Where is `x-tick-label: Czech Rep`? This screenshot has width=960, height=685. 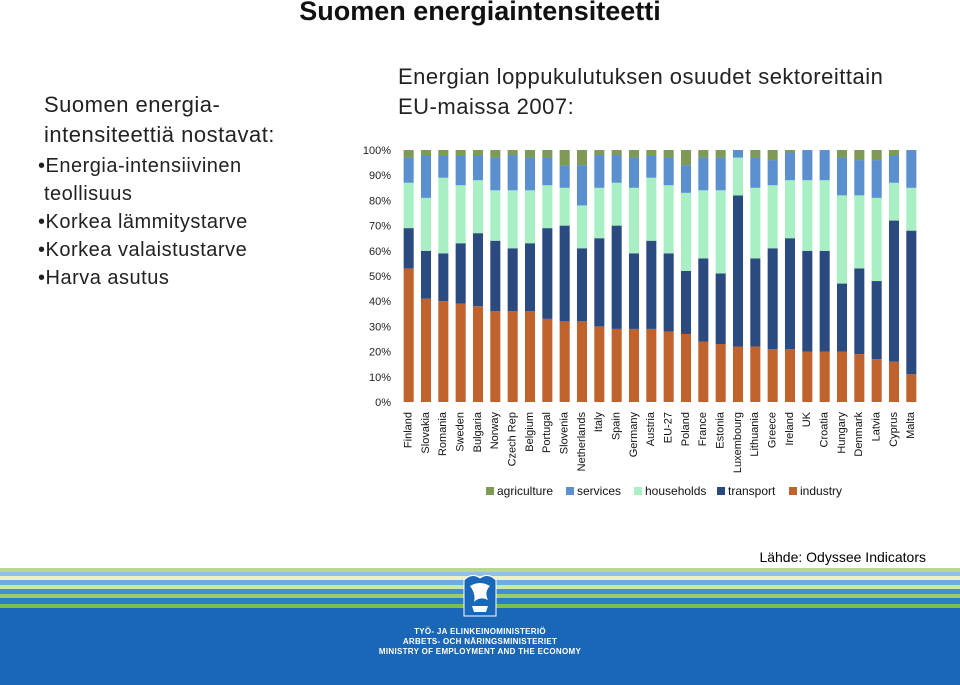
x-tick-label: Czech Rep is located at coordinates (513, 439).